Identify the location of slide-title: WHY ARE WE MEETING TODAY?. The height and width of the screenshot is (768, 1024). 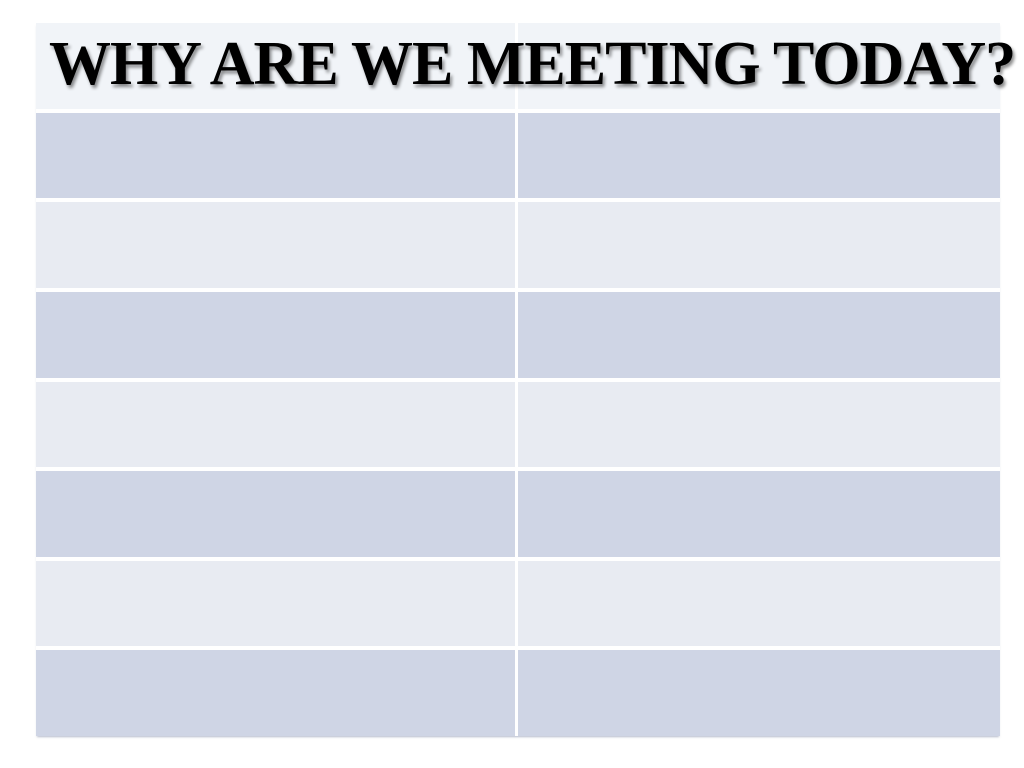
(532, 63).